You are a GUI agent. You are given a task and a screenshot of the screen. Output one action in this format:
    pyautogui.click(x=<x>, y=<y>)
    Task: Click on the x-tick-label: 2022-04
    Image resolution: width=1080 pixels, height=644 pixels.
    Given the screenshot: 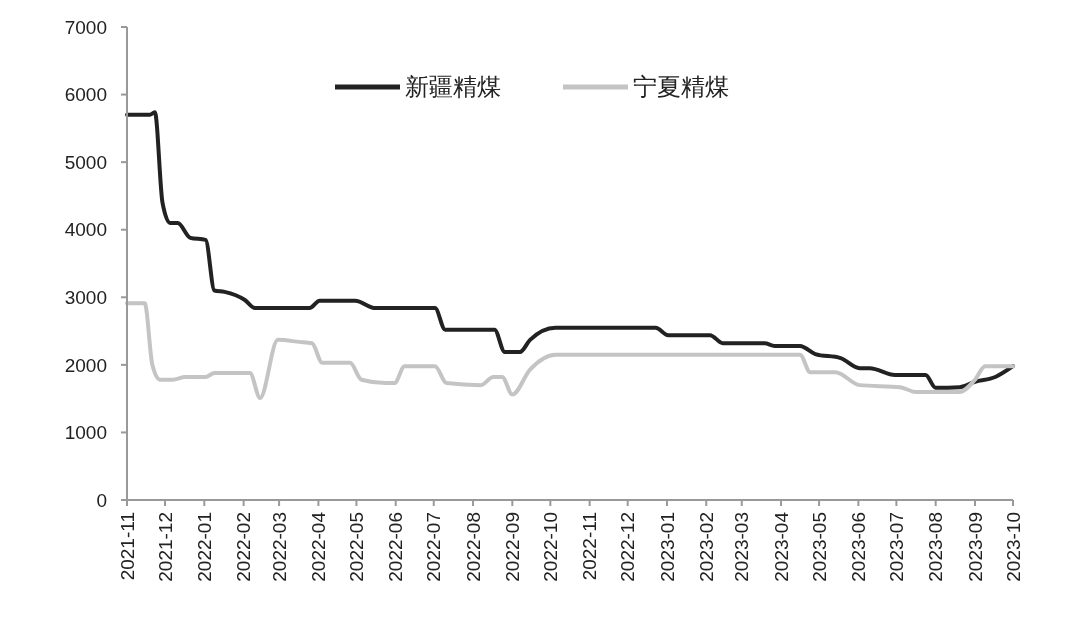 What is the action you would take?
    pyautogui.click(x=319, y=546)
    